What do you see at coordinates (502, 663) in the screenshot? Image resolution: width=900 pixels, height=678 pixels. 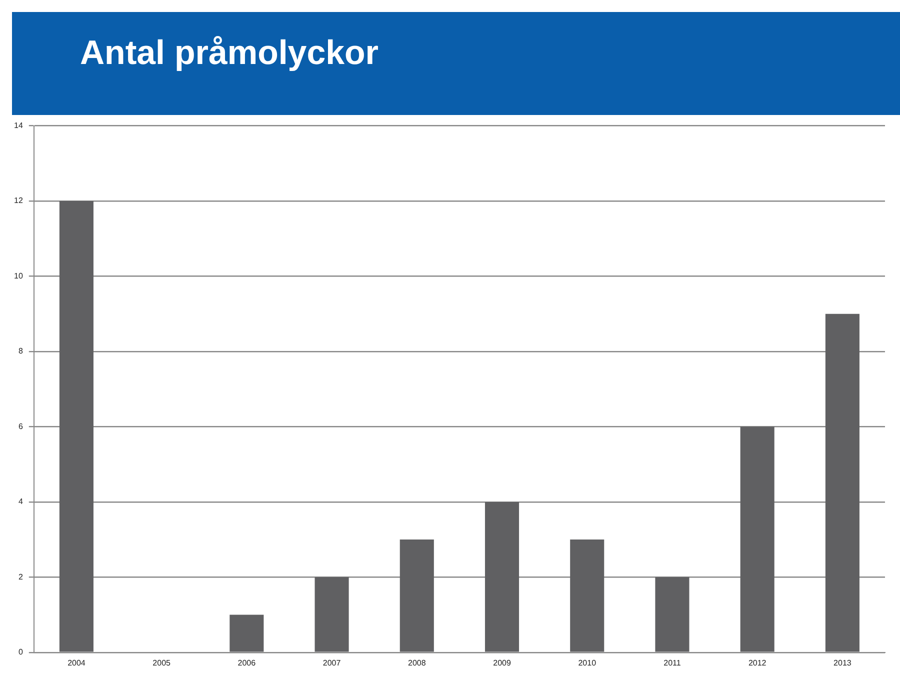 I see `x-tick-label: 2009` at bounding box center [502, 663].